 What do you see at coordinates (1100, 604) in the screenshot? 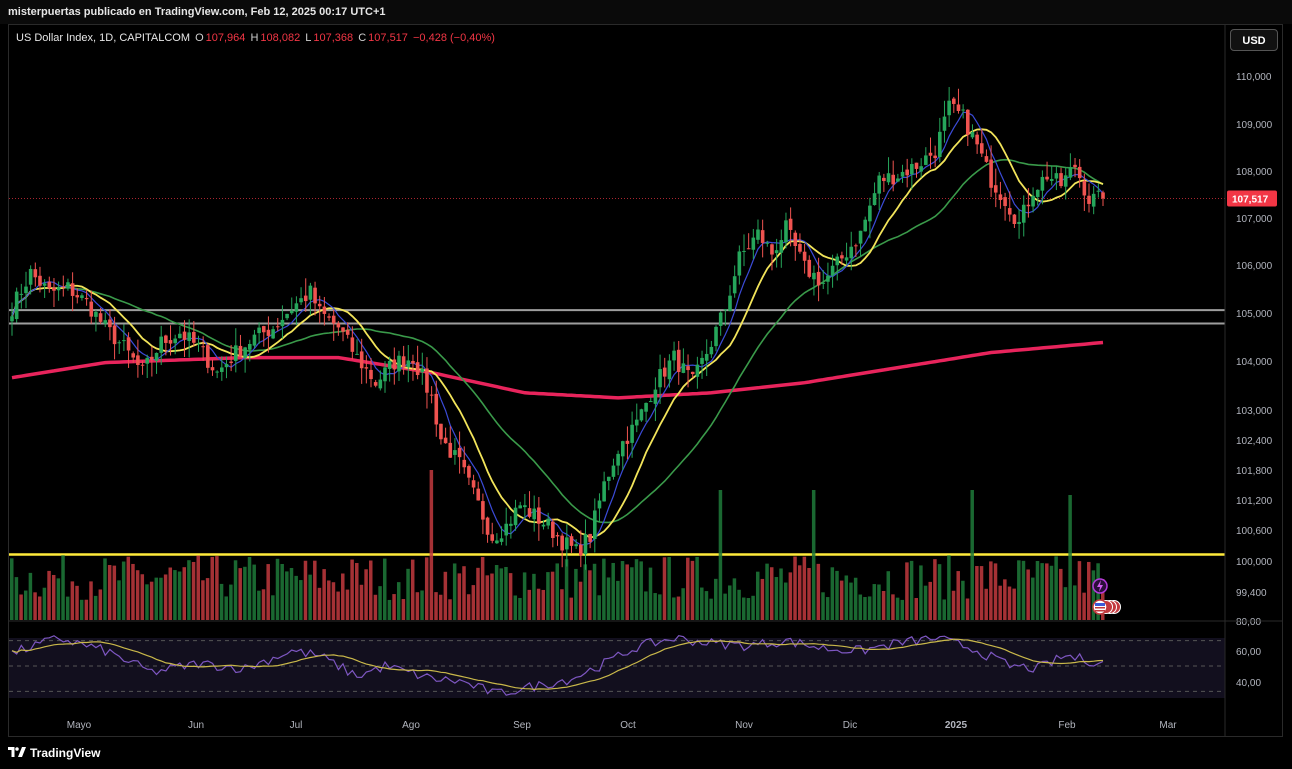
I see `flag-canton` at bounding box center [1100, 604].